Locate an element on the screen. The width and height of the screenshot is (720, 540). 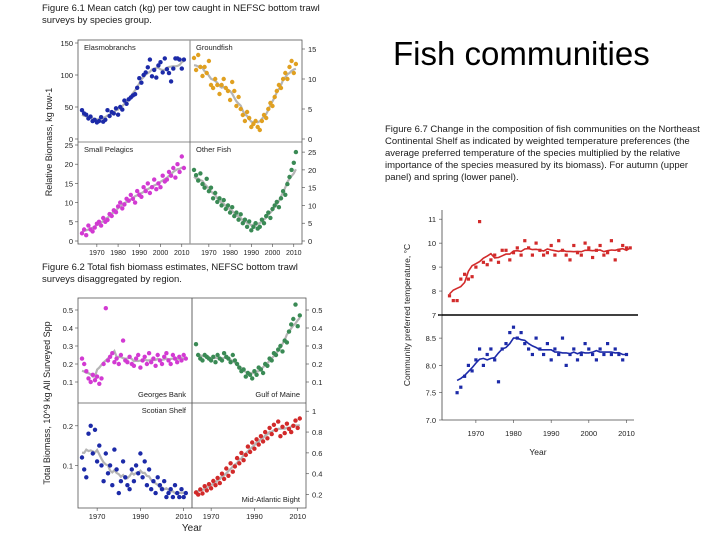
fig62-mid-atlantic-bight-y-tick-label: 0.6 is located at coordinates (317, 453).